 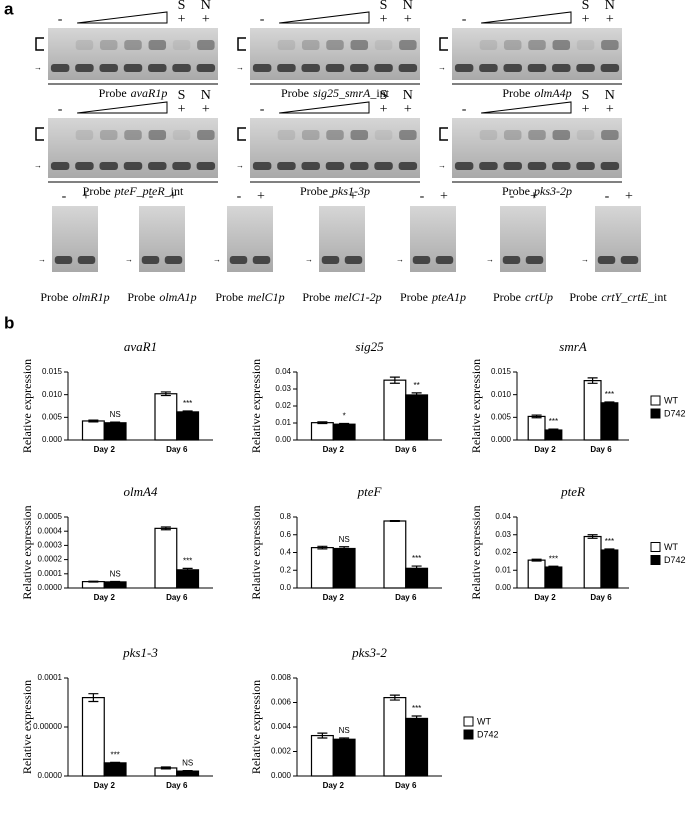 I want to click on y-tick-label: 0.015, so click(x=52, y=371).